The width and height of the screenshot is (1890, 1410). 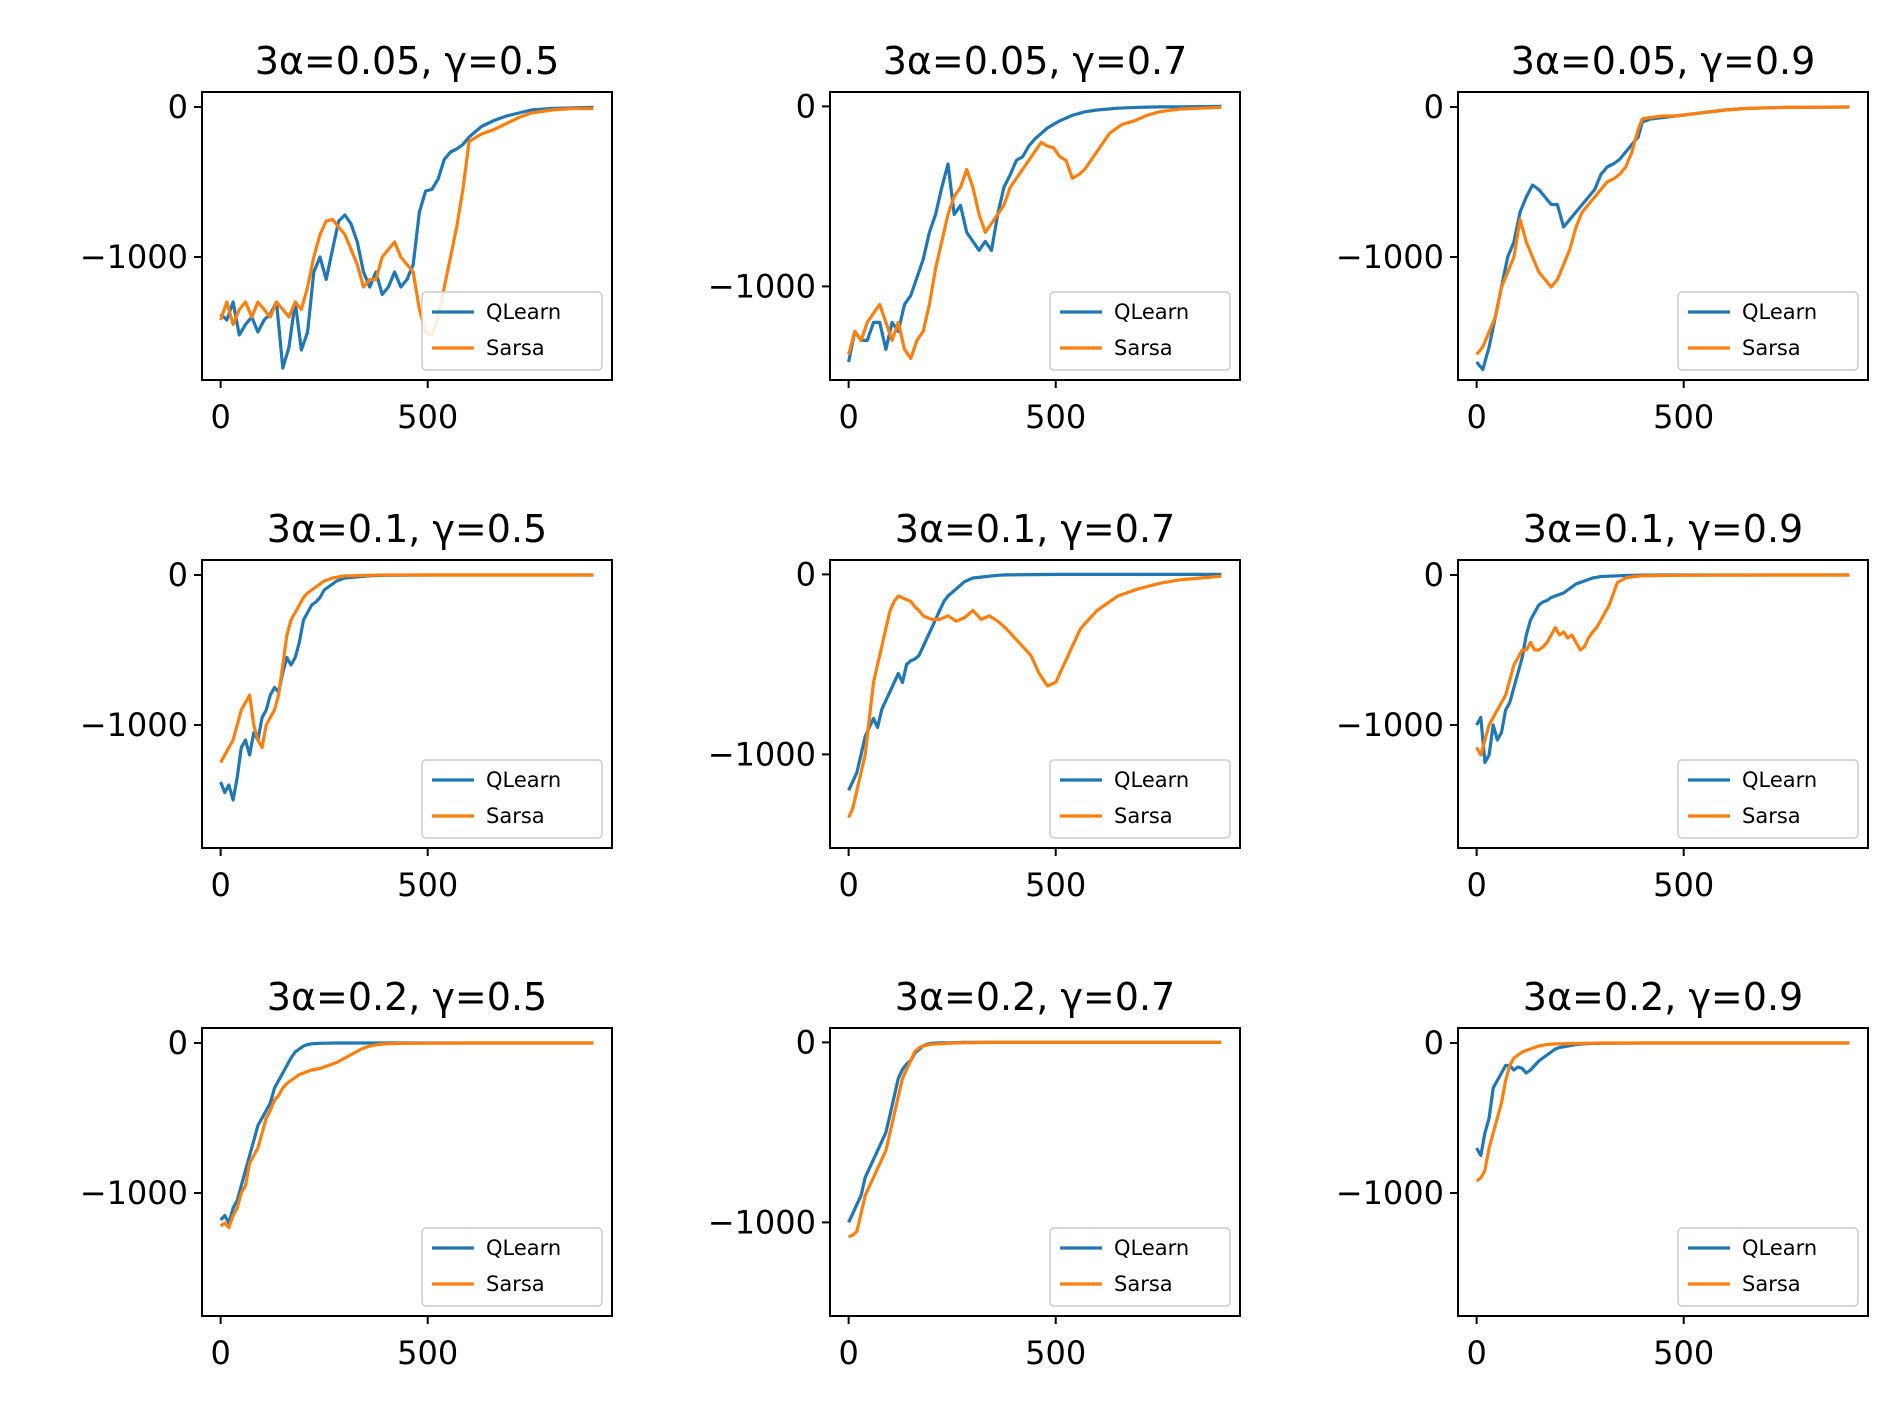 I want to click on subplot-title: 3α=0.2, γ=0.5, so click(x=407, y=997).